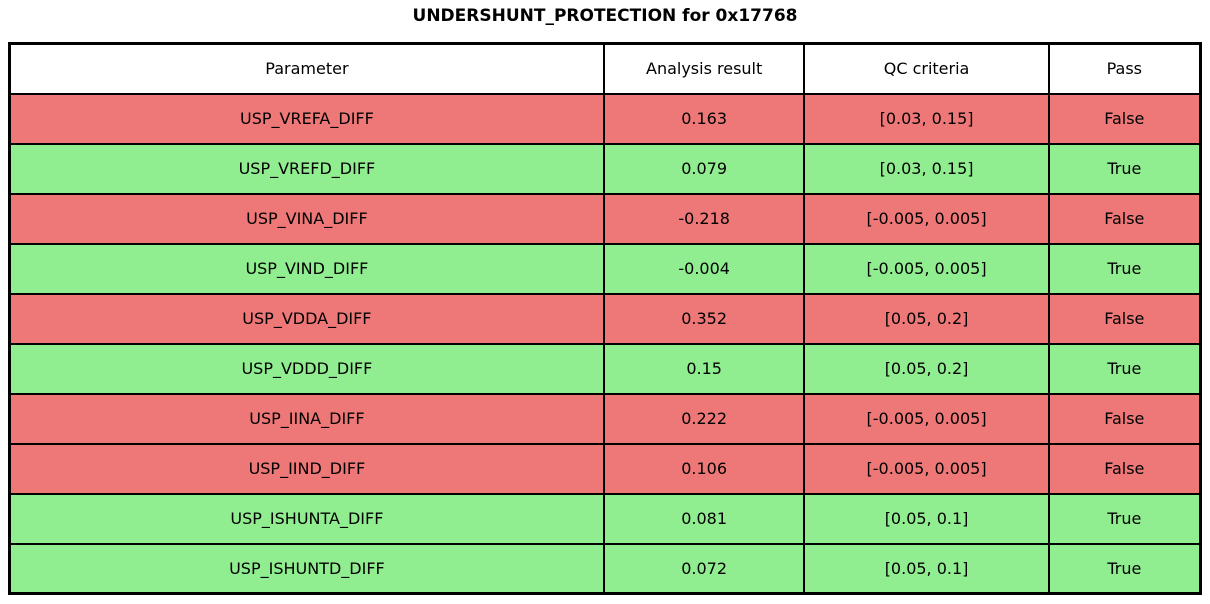 This screenshot has width=1210, height=604. I want to click on cell-analysis-result: 0.072, so click(704, 568).